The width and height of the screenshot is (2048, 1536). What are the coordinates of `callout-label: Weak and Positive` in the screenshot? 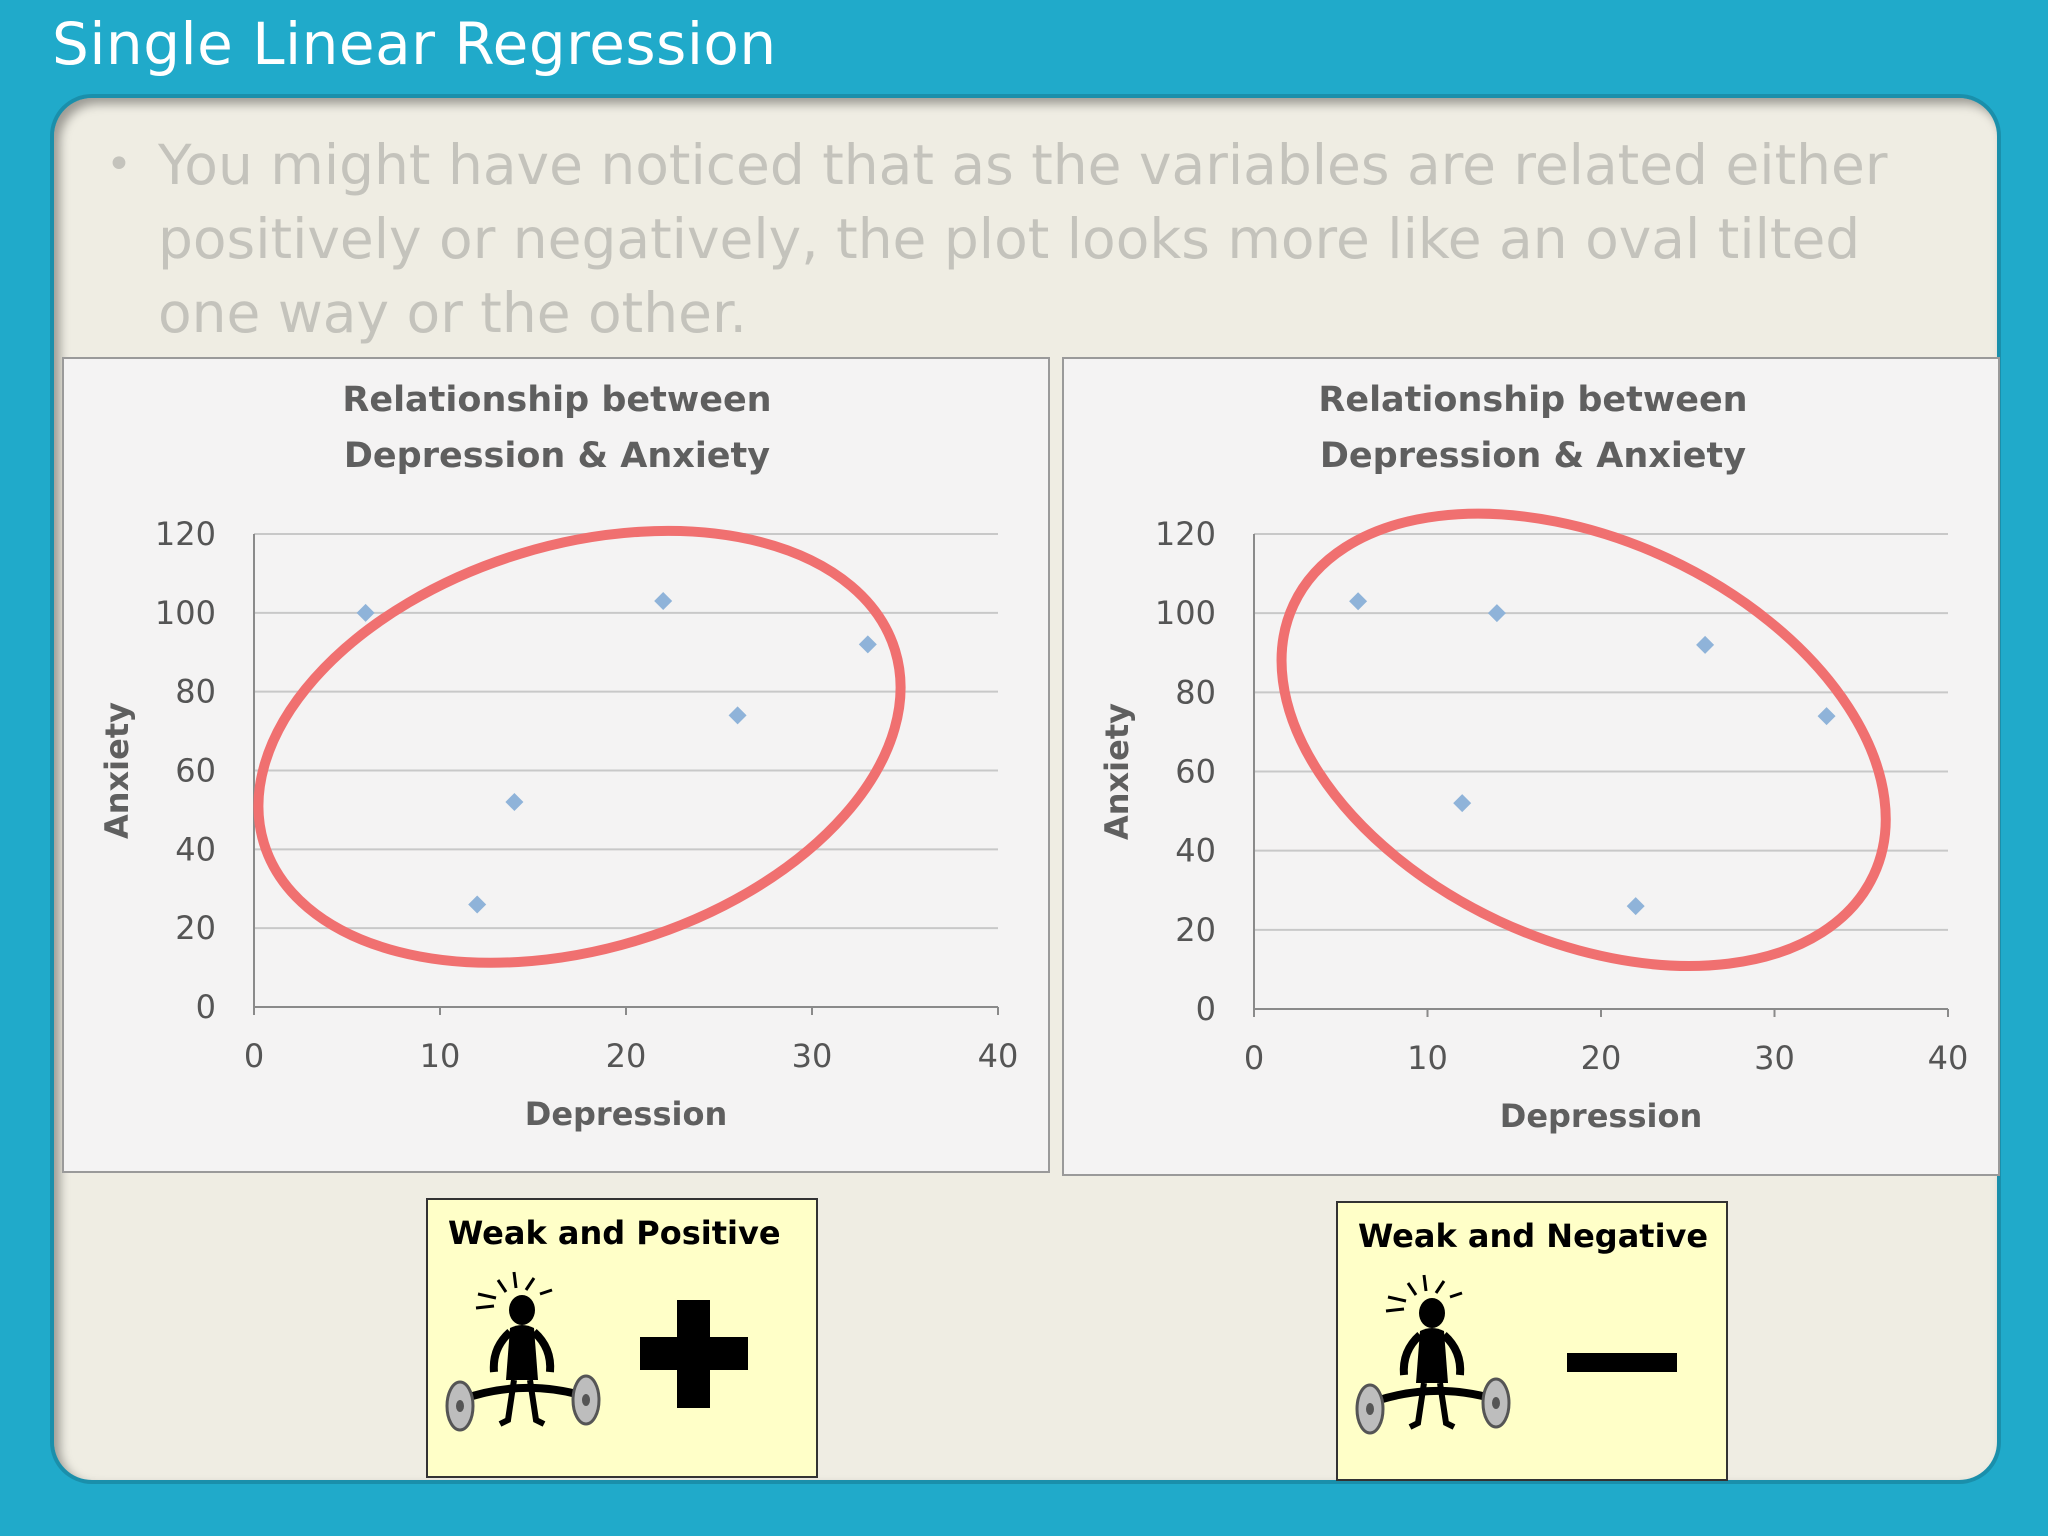 It's located at (614, 1233).